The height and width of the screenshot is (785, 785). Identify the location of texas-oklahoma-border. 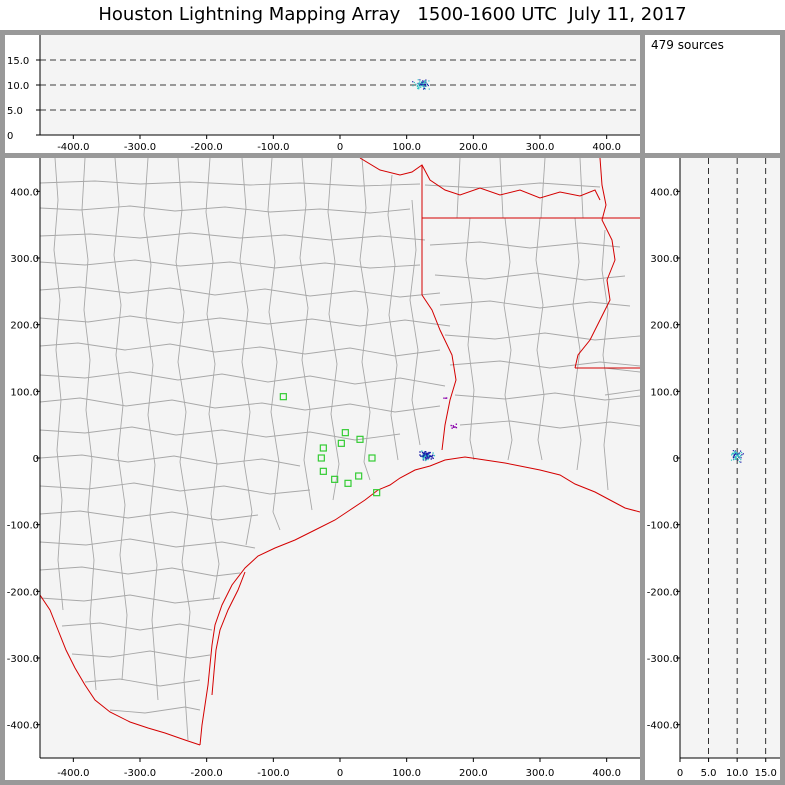
(480, 179).